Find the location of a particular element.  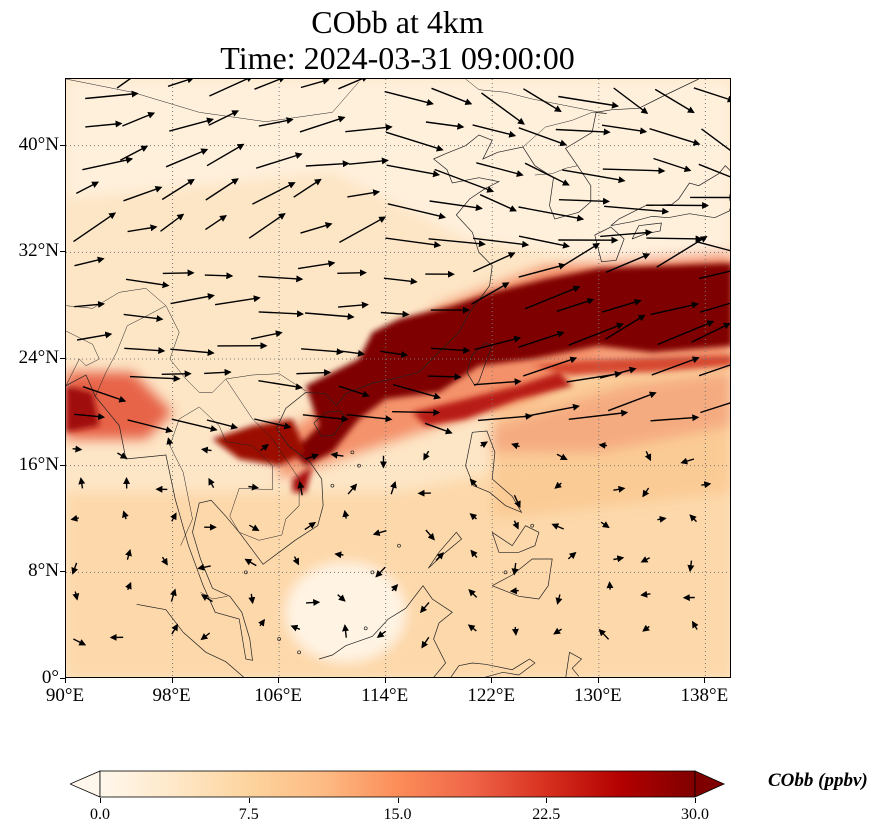

plume-core-vietnam is located at coordinates (302, 479).